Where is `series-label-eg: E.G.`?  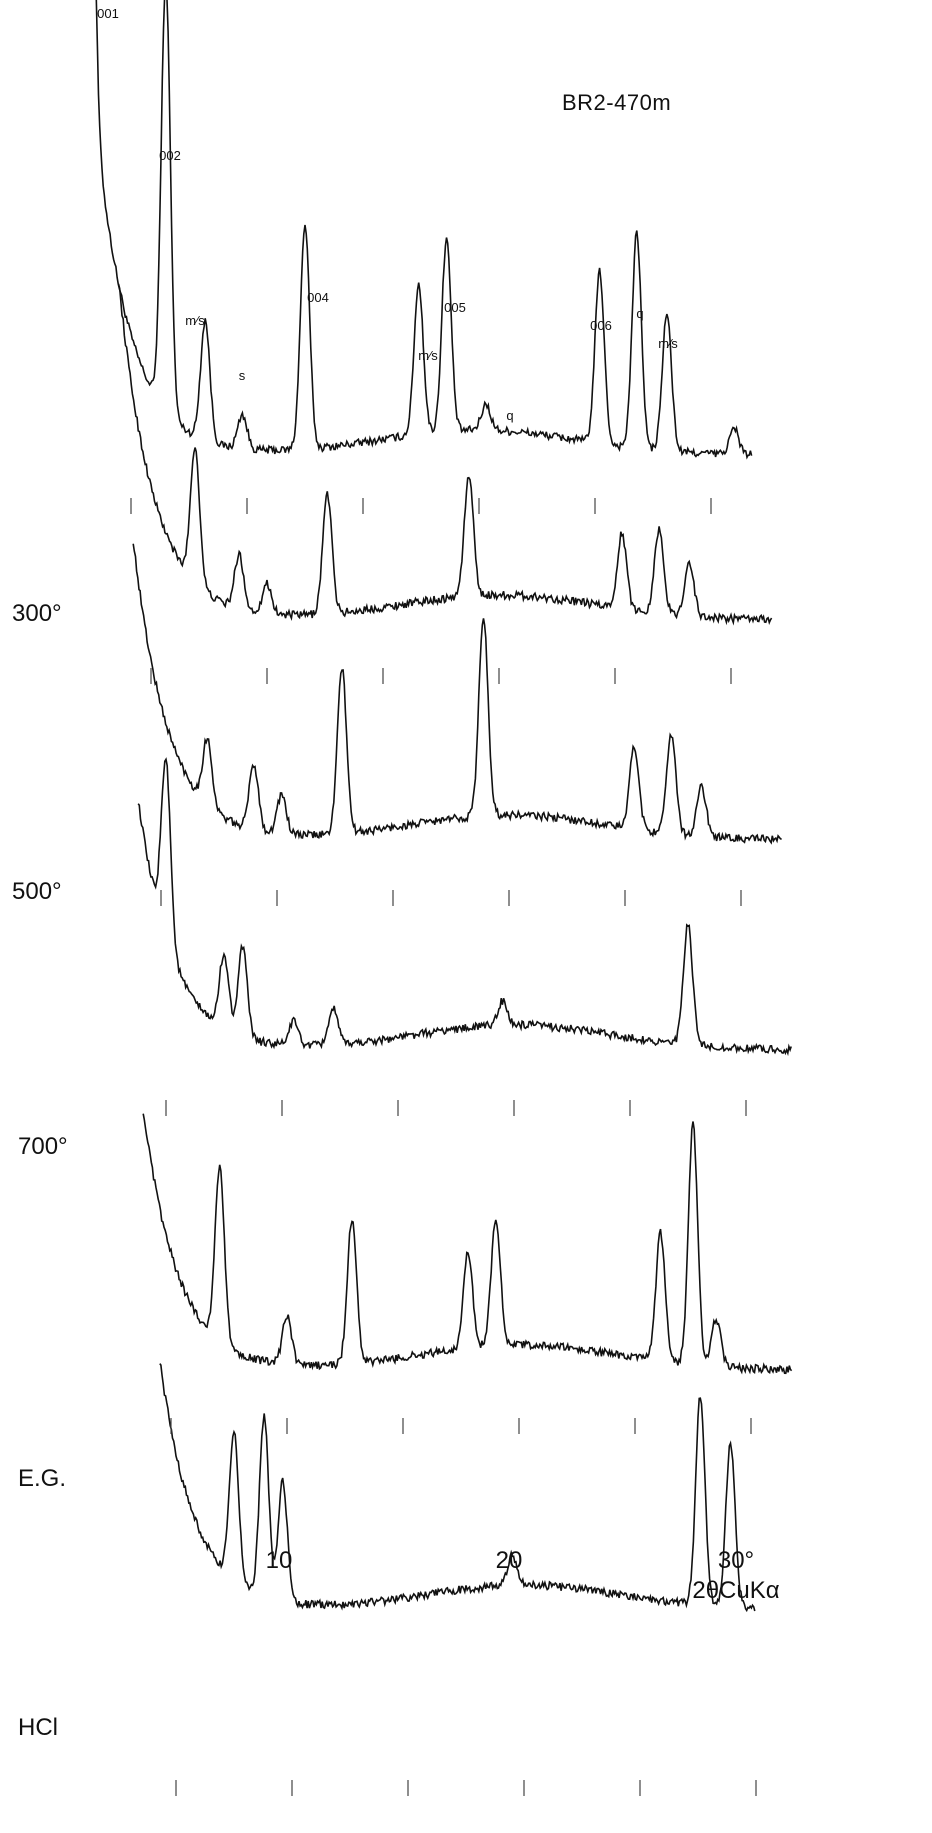 series-label-eg: E.G. is located at coordinates (42, 1478).